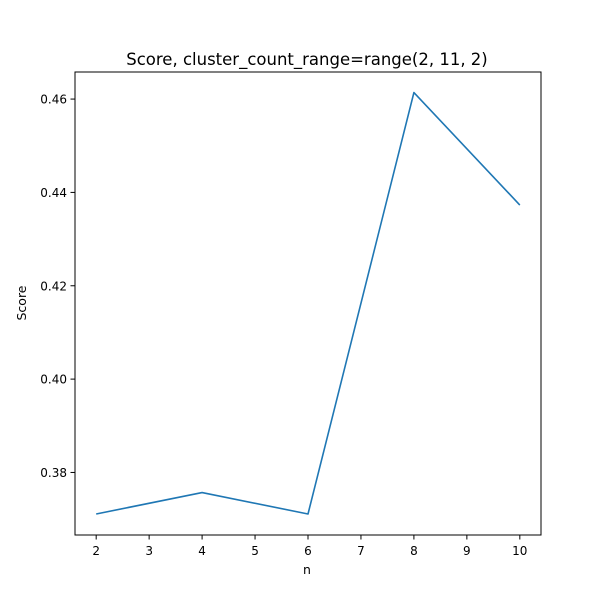  Describe the element at coordinates (255, 551) in the screenshot. I see `x-tick-label: 5` at that location.